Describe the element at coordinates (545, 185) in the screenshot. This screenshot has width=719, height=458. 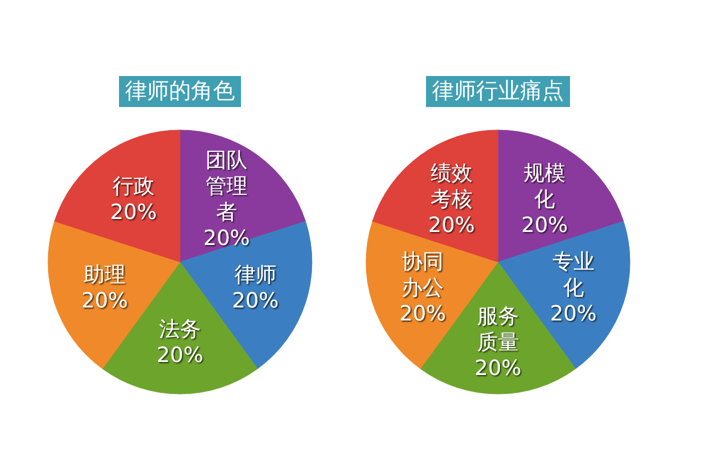
I see `slice-label: 规模化` at that location.